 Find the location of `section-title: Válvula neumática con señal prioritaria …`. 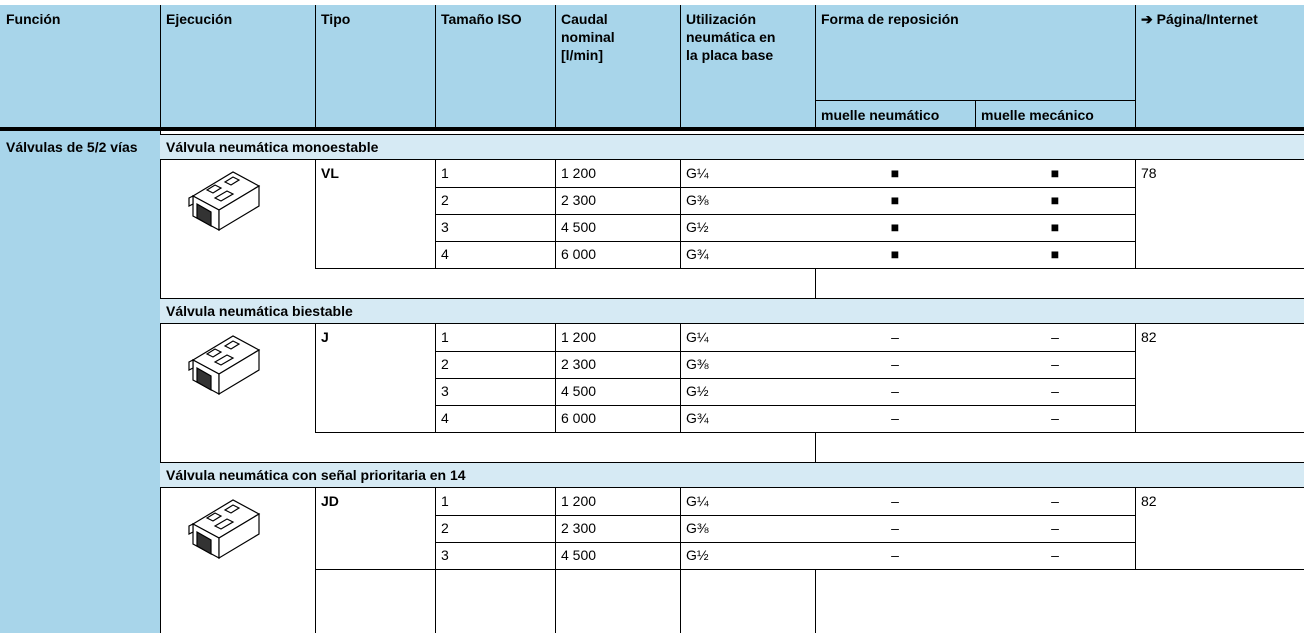

section-title: Válvula neumática con señal prioritaria … is located at coordinates (316, 475).